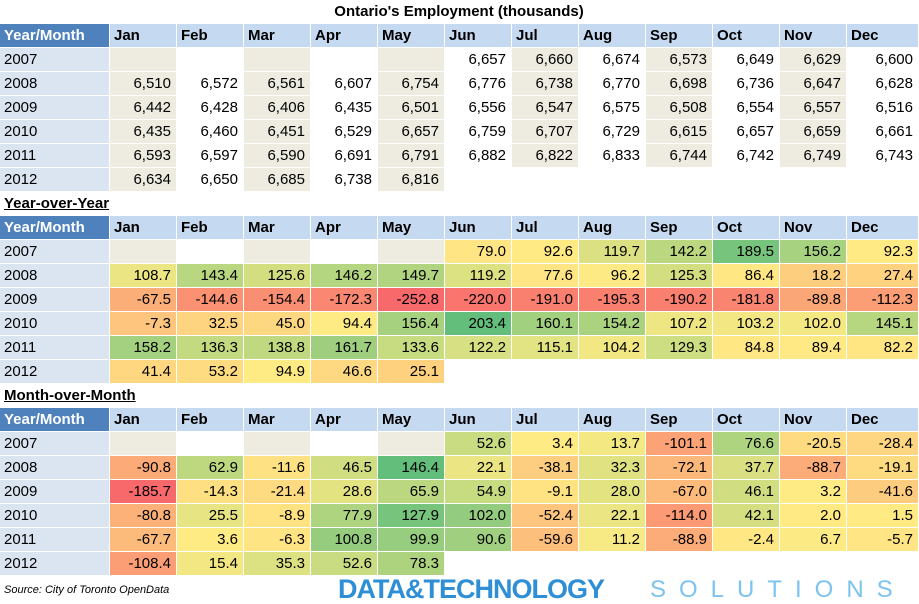 The height and width of the screenshot is (604, 919). What do you see at coordinates (545, 516) in the screenshot?
I see `table-cell: -52.4` at bounding box center [545, 516].